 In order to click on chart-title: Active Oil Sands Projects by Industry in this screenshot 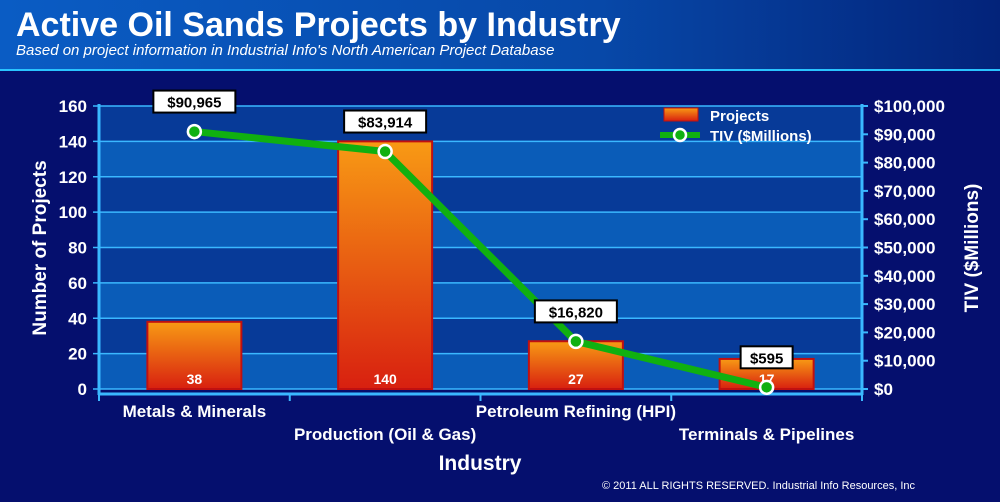, I will do `click(318, 25)`.